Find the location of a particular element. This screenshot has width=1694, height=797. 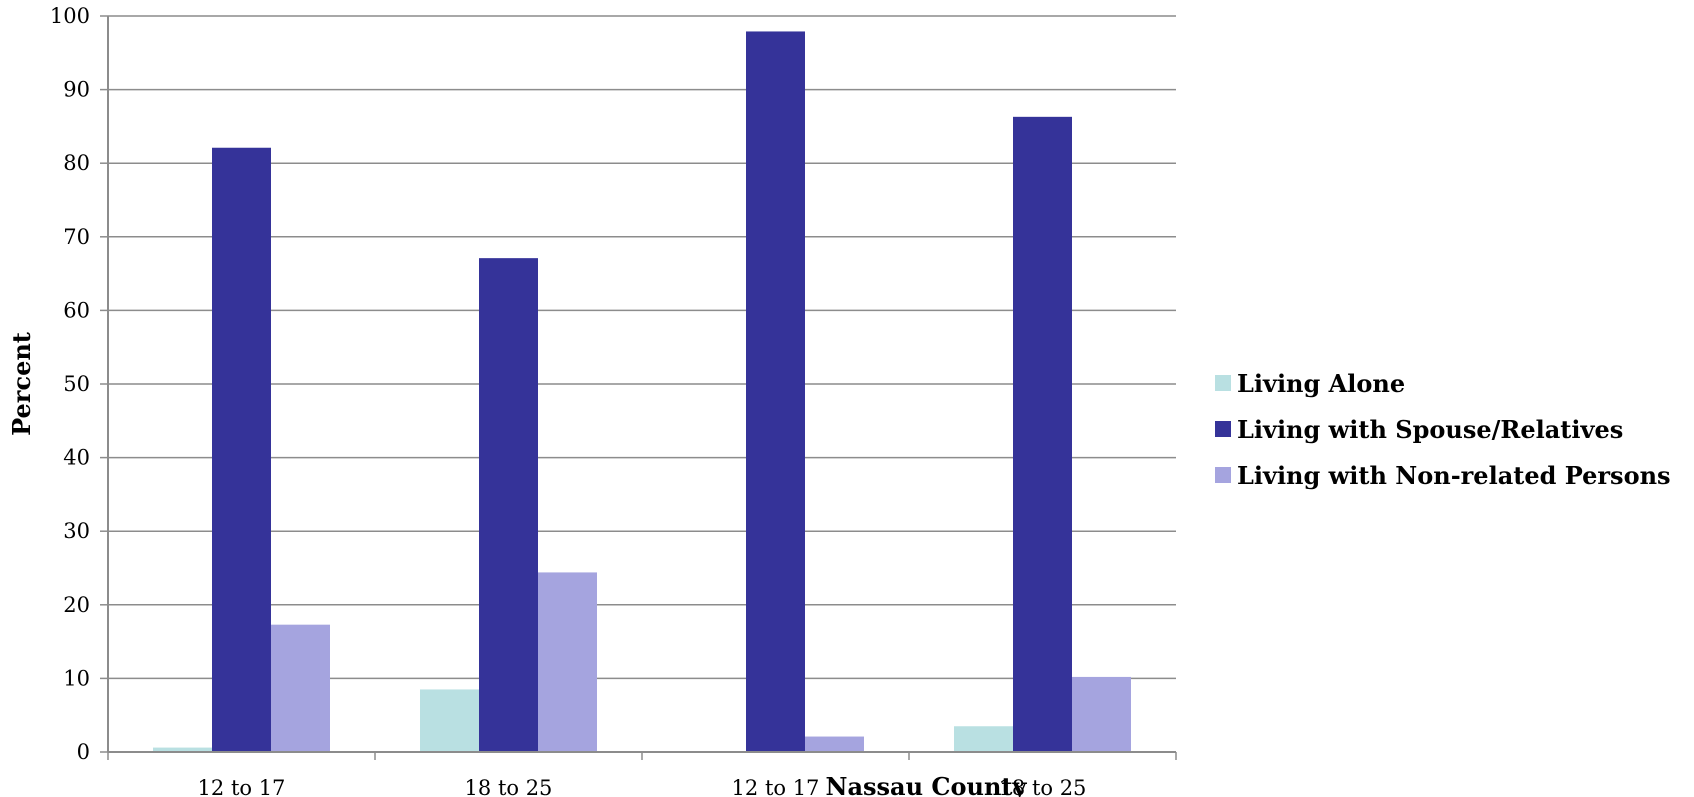

legend-item-living-with-spouse-relatives: Living with Spouse/Relatives is located at coordinates (1443, 429).